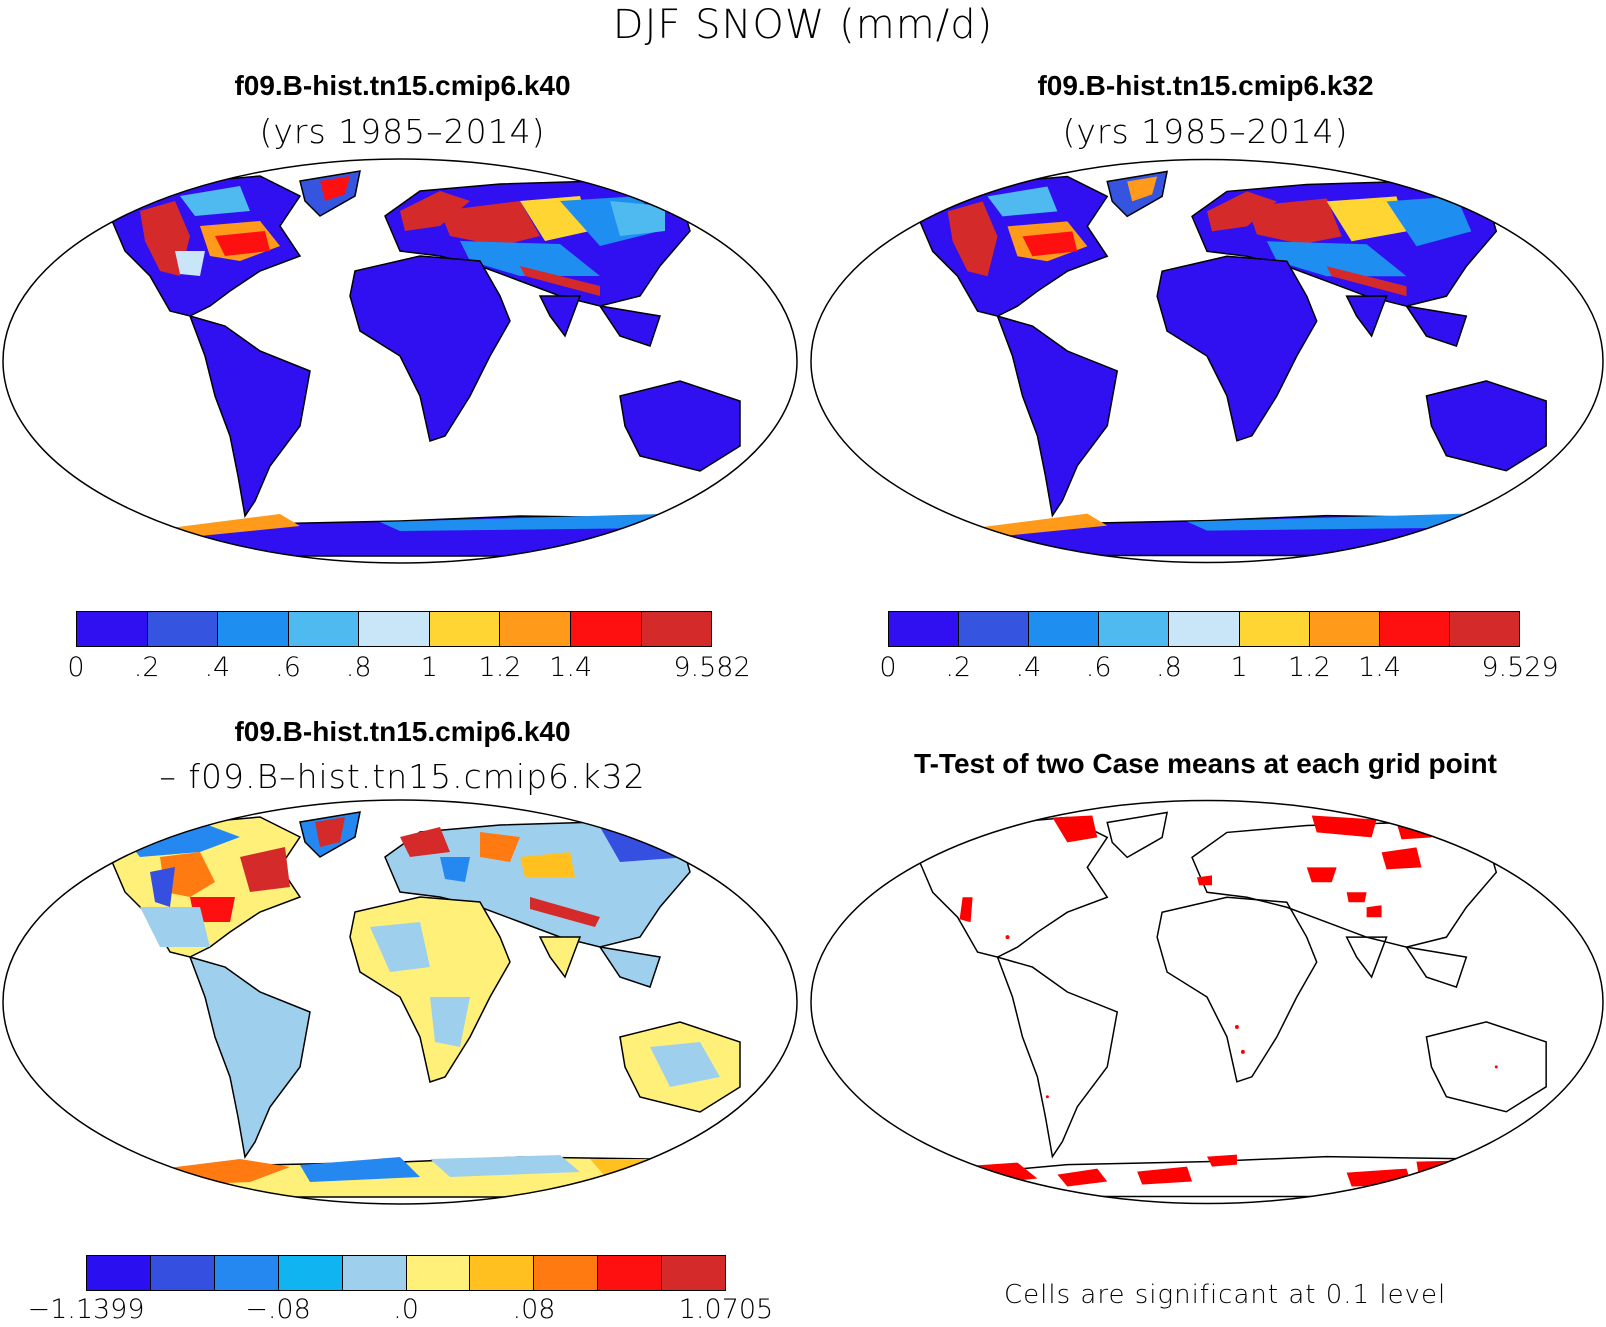 This screenshot has width=1606, height=1327. I want to click on colorbar-difference-tick-label: 1.0705, so click(726, 1309).